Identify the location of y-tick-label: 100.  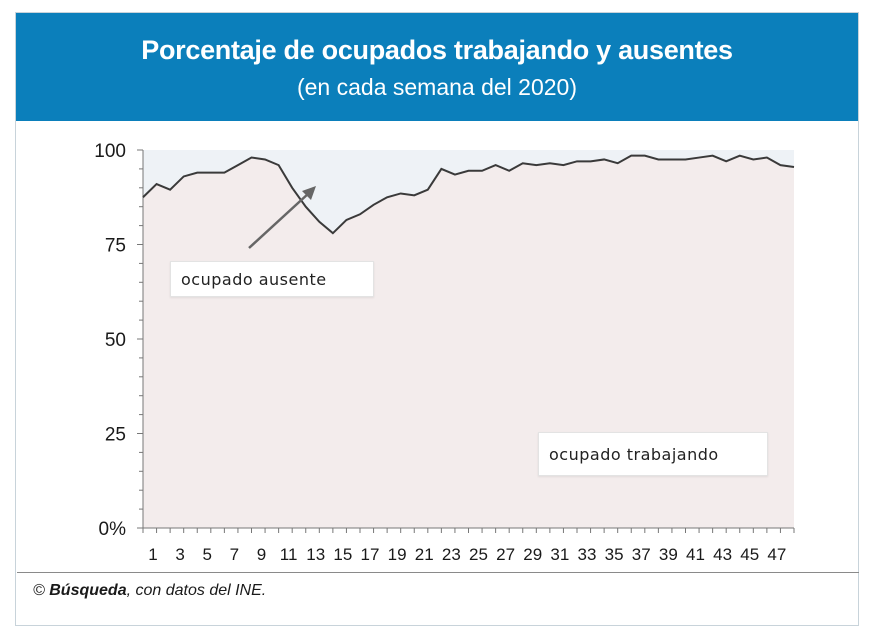
(110, 151).